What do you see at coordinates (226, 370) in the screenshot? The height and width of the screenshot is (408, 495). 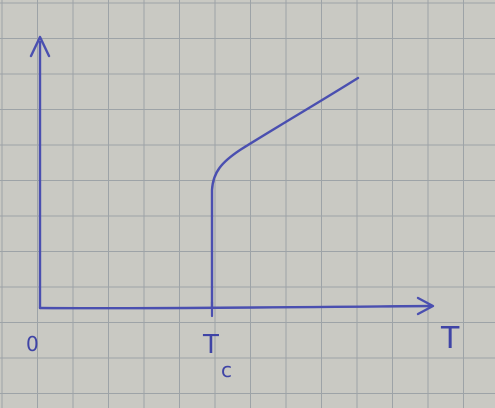 I see `tc-label-subscript: c` at bounding box center [226, 370].